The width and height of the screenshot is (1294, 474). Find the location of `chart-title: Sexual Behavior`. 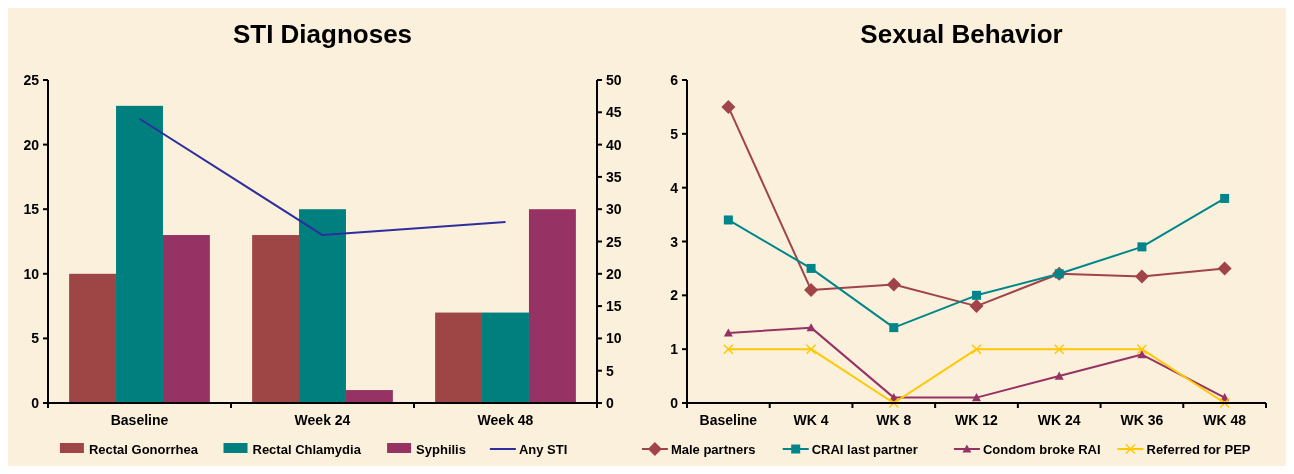

chart-title: Sexual Behavior is located at coordinates (961, 34).